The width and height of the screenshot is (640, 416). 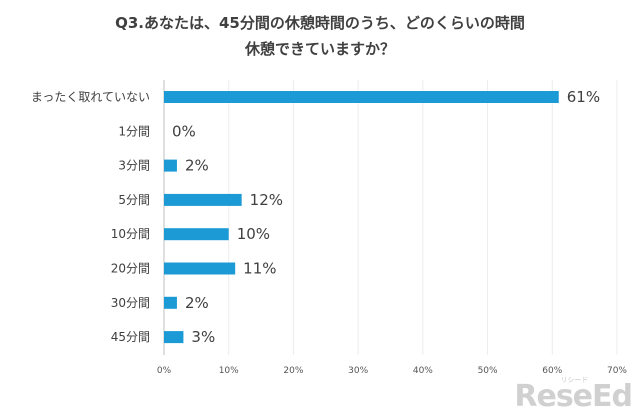 I want to click on category-label: まったく取れていない, so click(x=90, y=97).